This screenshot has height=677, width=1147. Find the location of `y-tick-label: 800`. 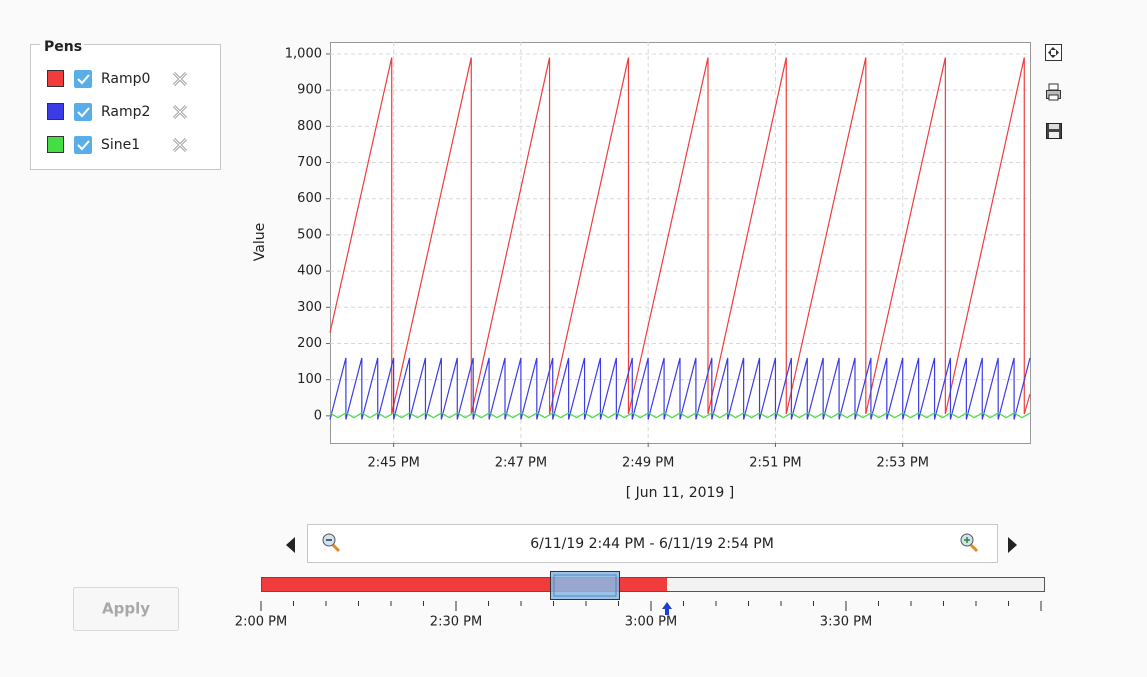

y-tick-label: 800 is located at coordinates (309, 126).